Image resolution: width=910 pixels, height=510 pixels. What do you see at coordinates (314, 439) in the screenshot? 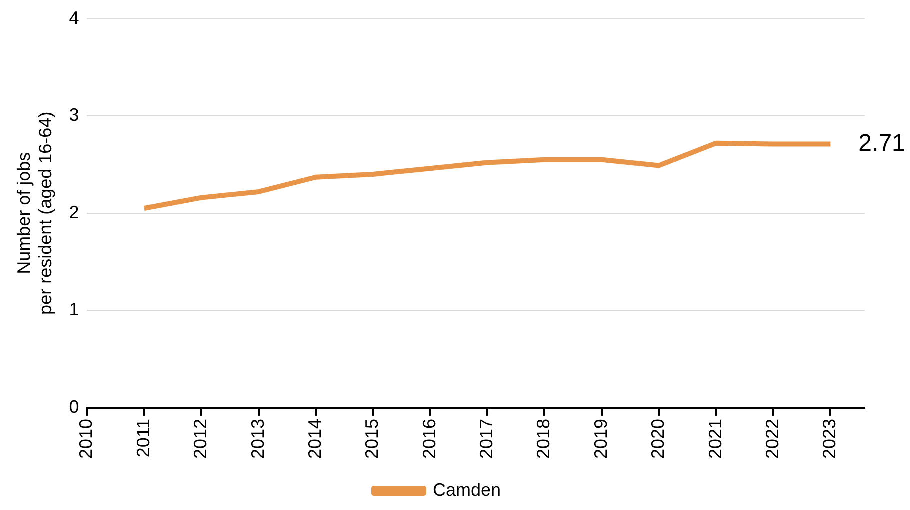
I see `x-tick-label: 2014` at bounding box center [314, 439].